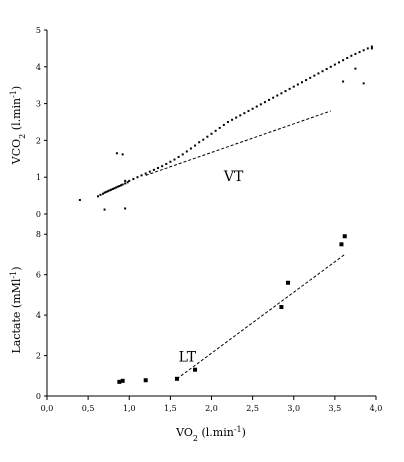  I want to click on x-tick-label: 1,5, so click(170, 408).